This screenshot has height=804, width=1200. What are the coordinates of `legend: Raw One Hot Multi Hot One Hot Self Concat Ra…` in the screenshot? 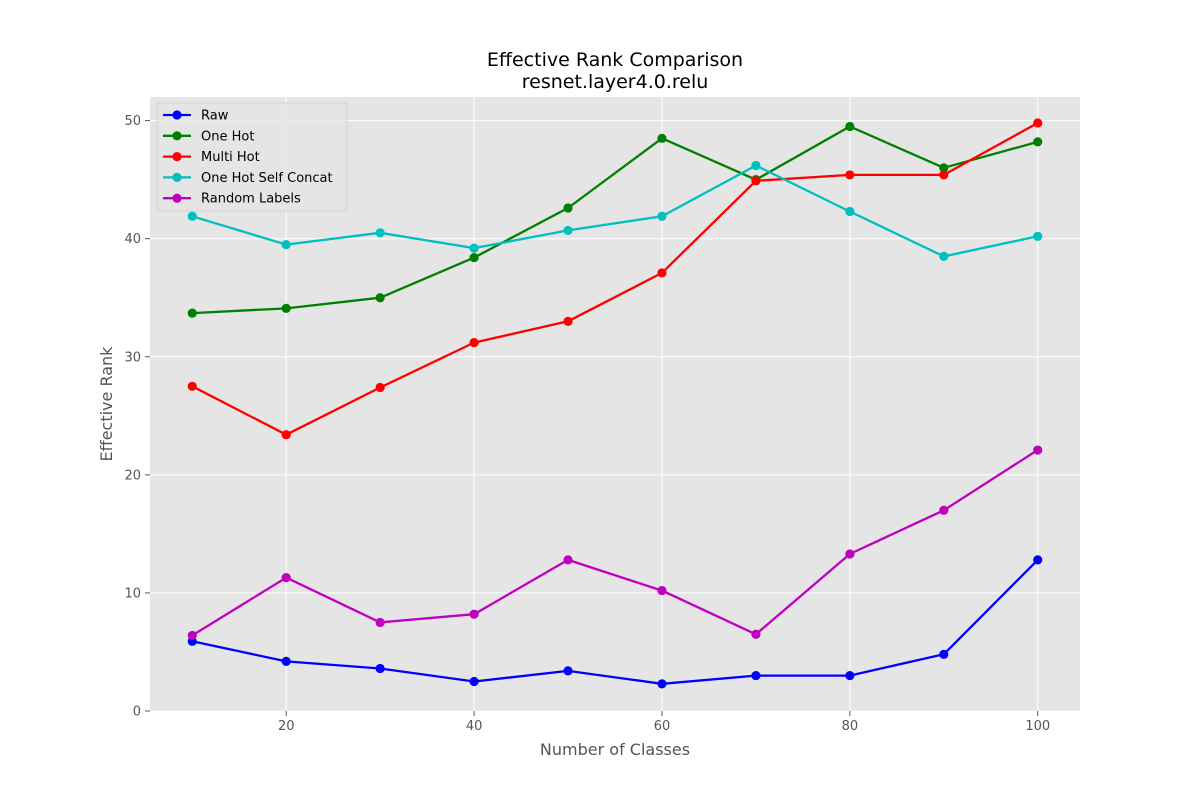 It's located at (252, 157).